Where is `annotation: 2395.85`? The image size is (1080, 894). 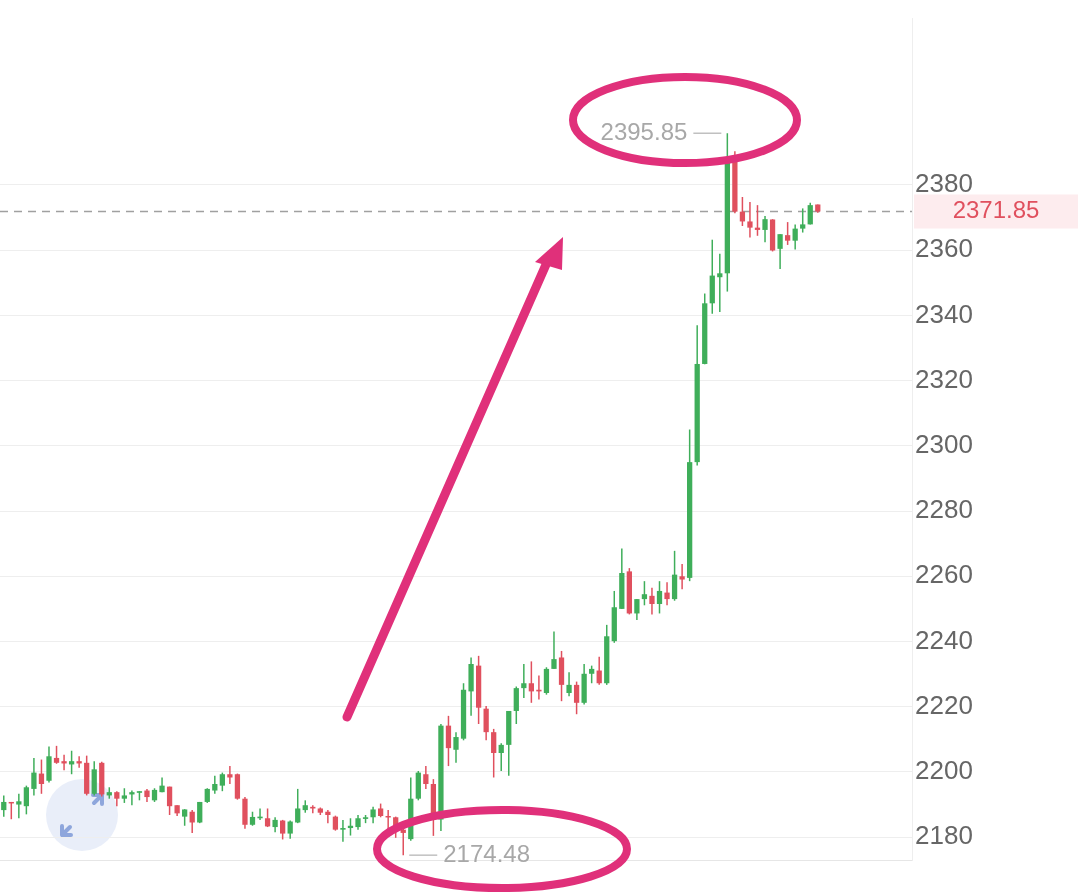 annotation: 2395.85 is located at coordinates (644, 131).